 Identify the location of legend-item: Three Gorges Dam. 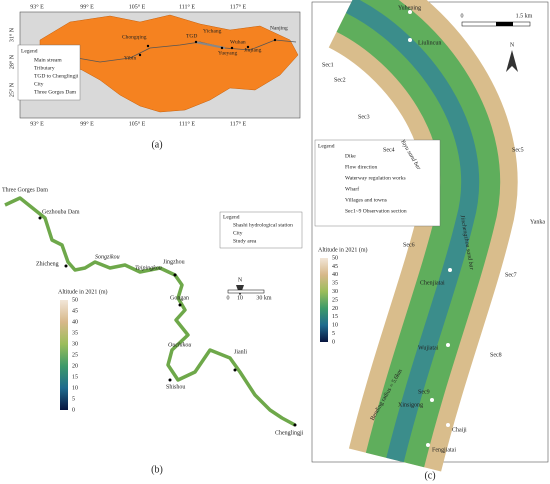
(55, 92).